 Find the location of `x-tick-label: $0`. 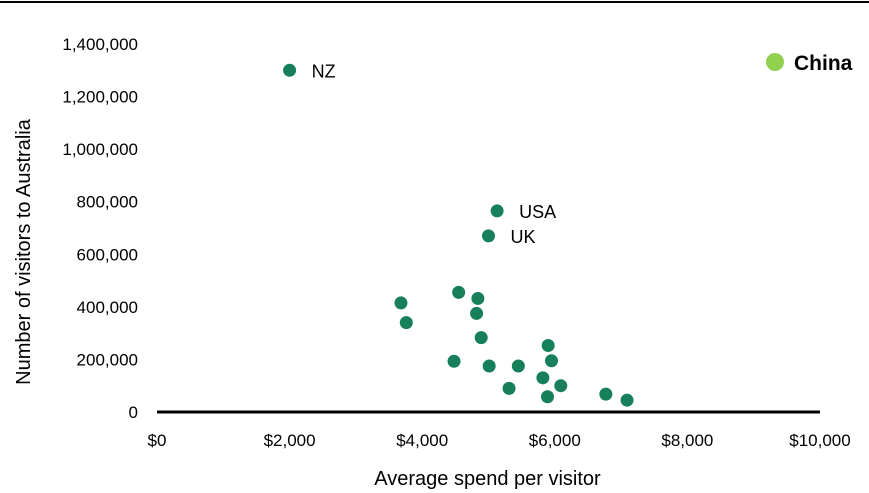

x-tick-label: $0 is located at coordinates (157, 440).